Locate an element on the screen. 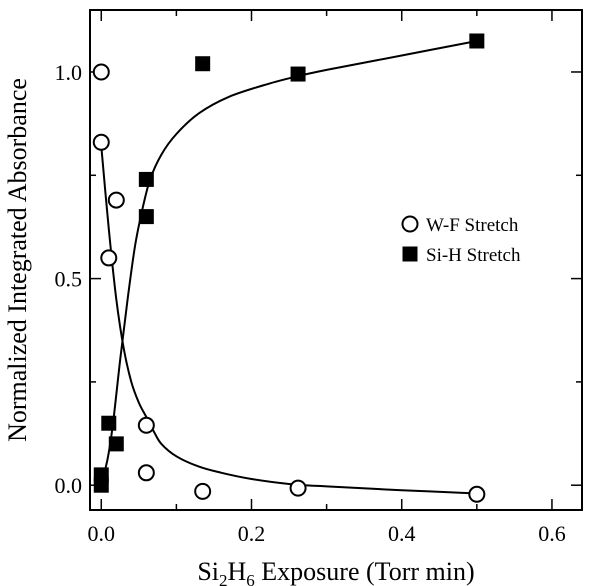  y-tick-label-2: 1.0 is located at coordinates (69, 72).